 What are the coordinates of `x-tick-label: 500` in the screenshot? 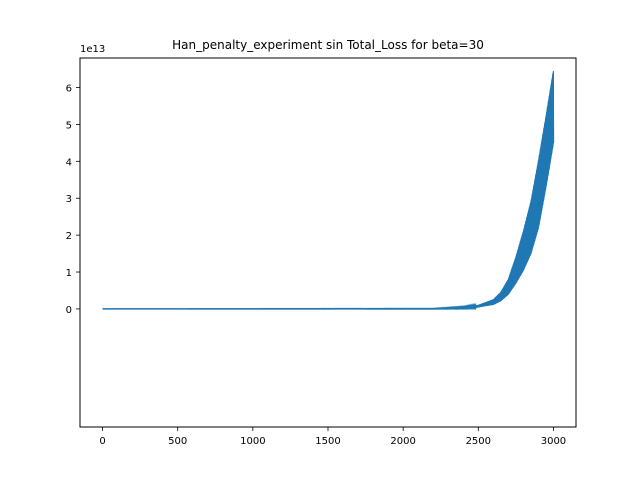 It's located at (177, 441).